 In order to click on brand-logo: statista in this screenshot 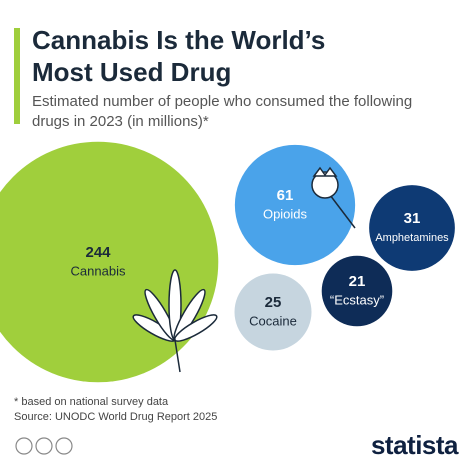, I will do `click(414, 445)`.